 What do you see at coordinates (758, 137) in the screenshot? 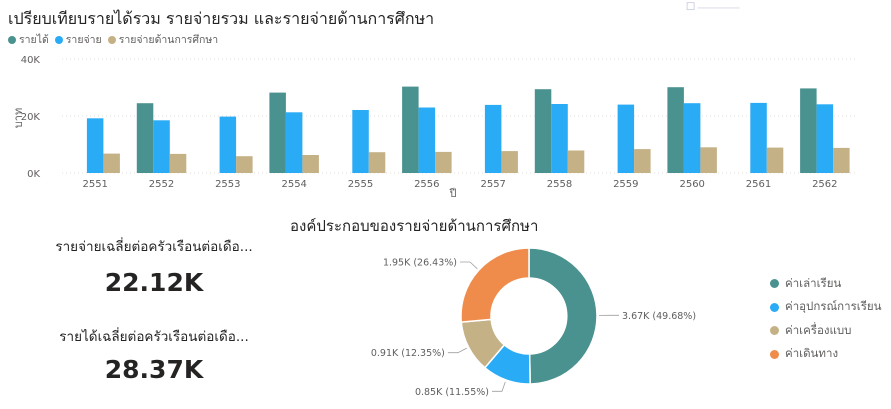
I see `bar-รายจ่าย-2561` at bounding box center [758, 137].